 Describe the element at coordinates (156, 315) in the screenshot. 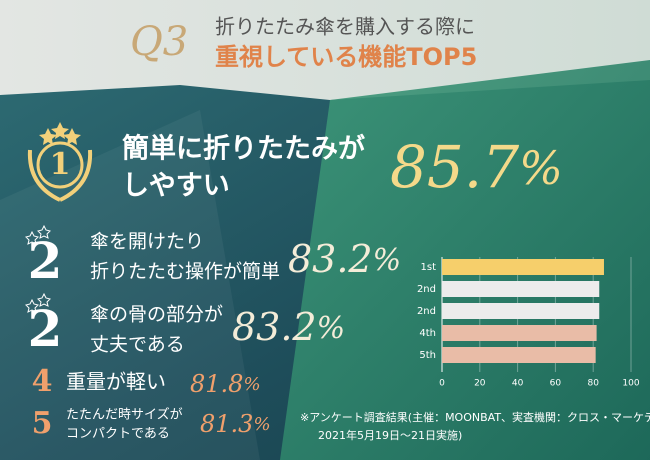

I see `rank-label: 傘の骨の部分が` at that location.